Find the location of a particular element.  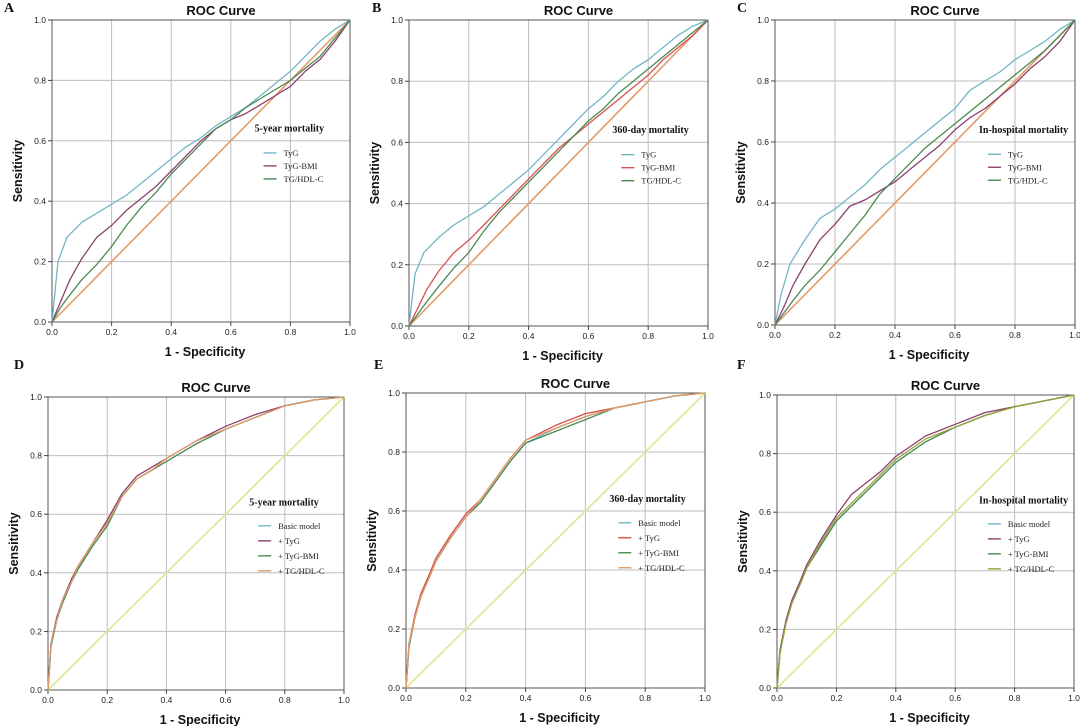

panel-letter: F is located at coordinates (741, 365).